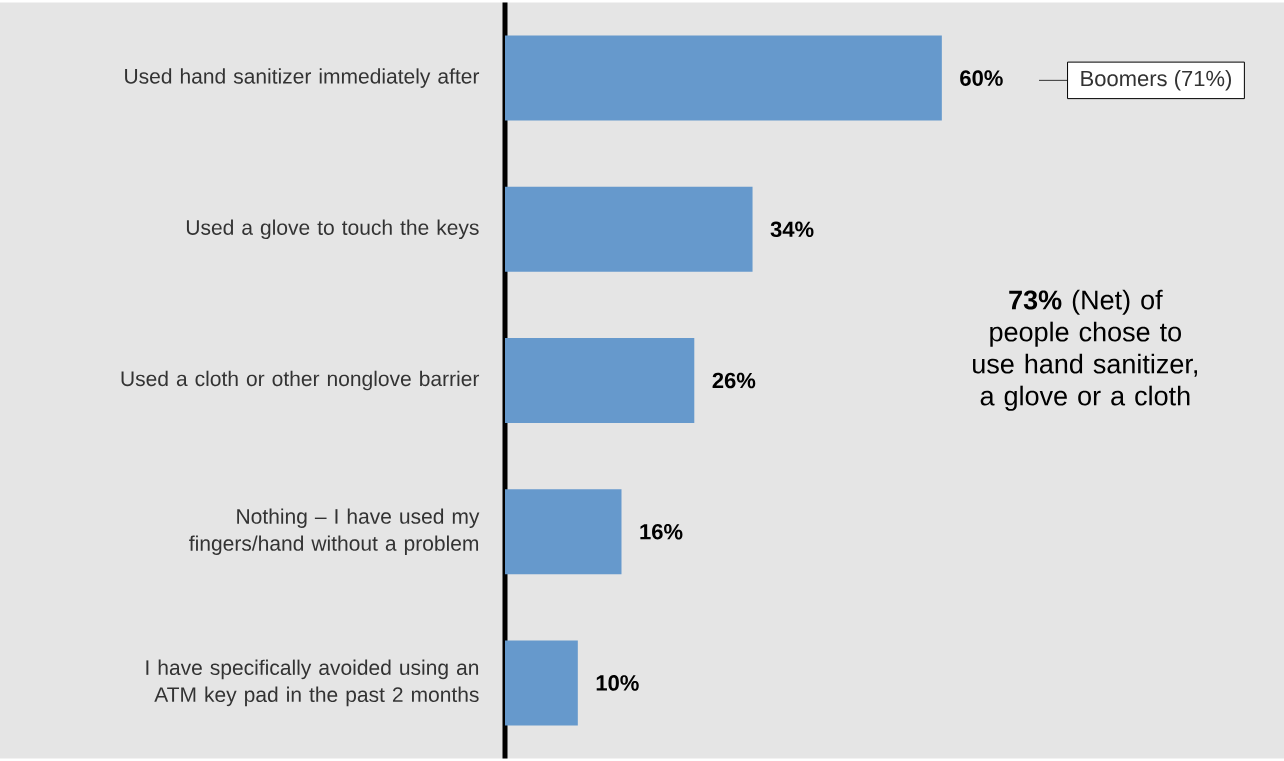 This screenshot has height=761, width=1284. What do you see at coordinates (300, 380) in the screenshot?
I see `y-tick-label: Used a cloth or other nonglove barrier` at bounding box center [300, 380].